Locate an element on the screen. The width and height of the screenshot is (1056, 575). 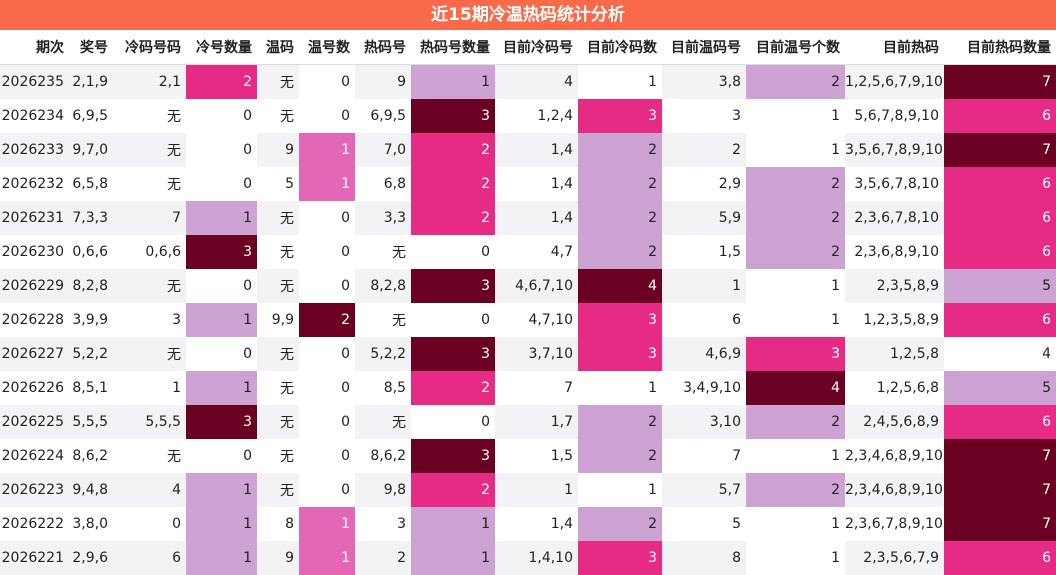
cell-hot-numbers: 7,0 is located at coordinates (383, 150).